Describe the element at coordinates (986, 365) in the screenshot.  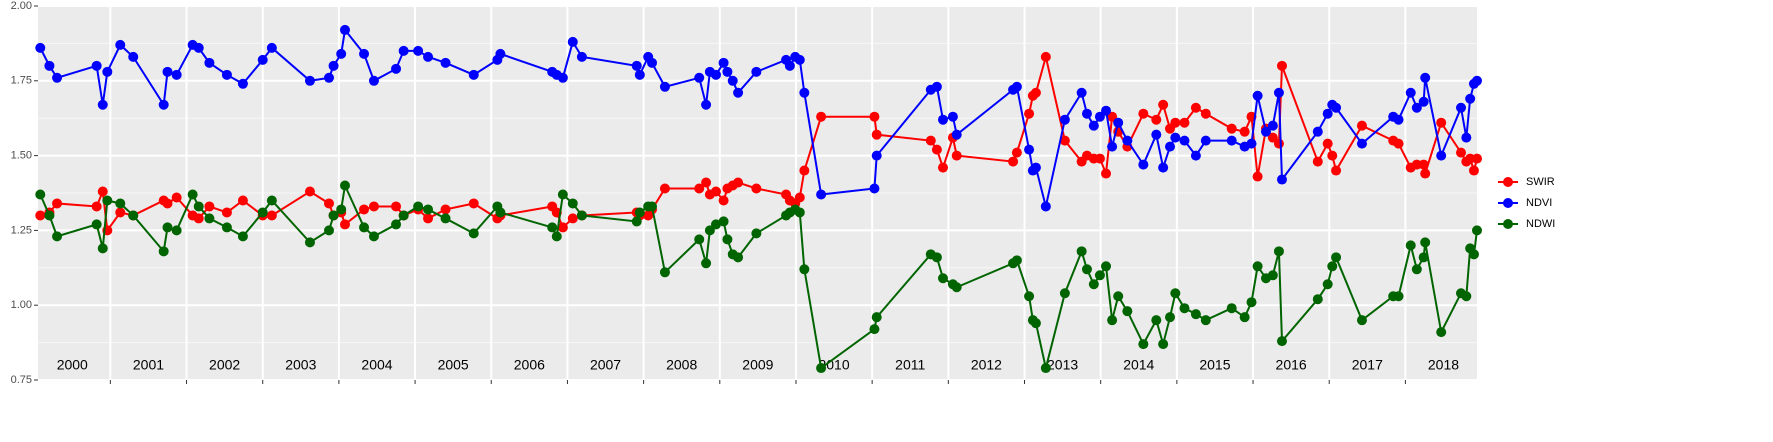
I see `year-label: 2012` at that location.